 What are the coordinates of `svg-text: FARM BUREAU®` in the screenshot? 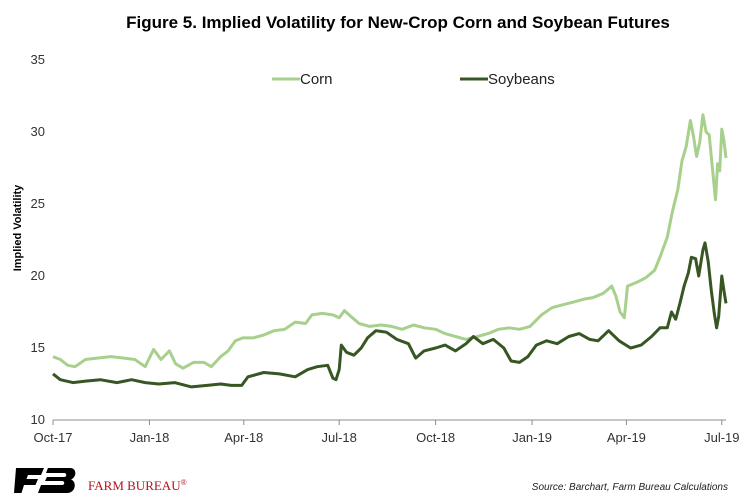 It's located at (137, 485).